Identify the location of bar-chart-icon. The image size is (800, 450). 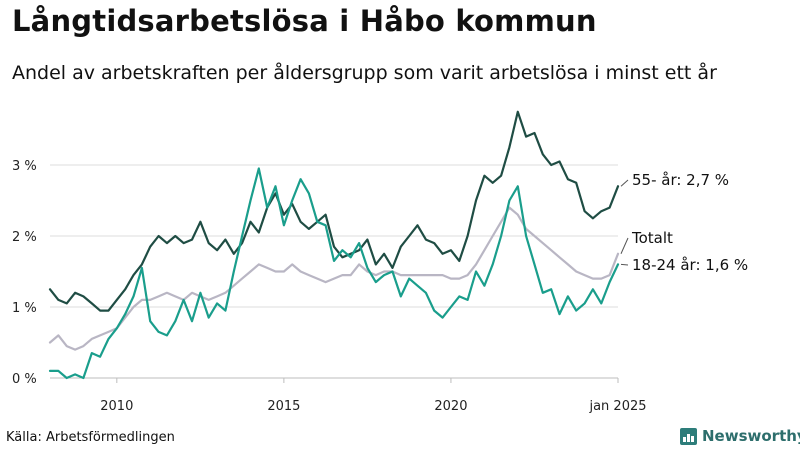
(688, 436).